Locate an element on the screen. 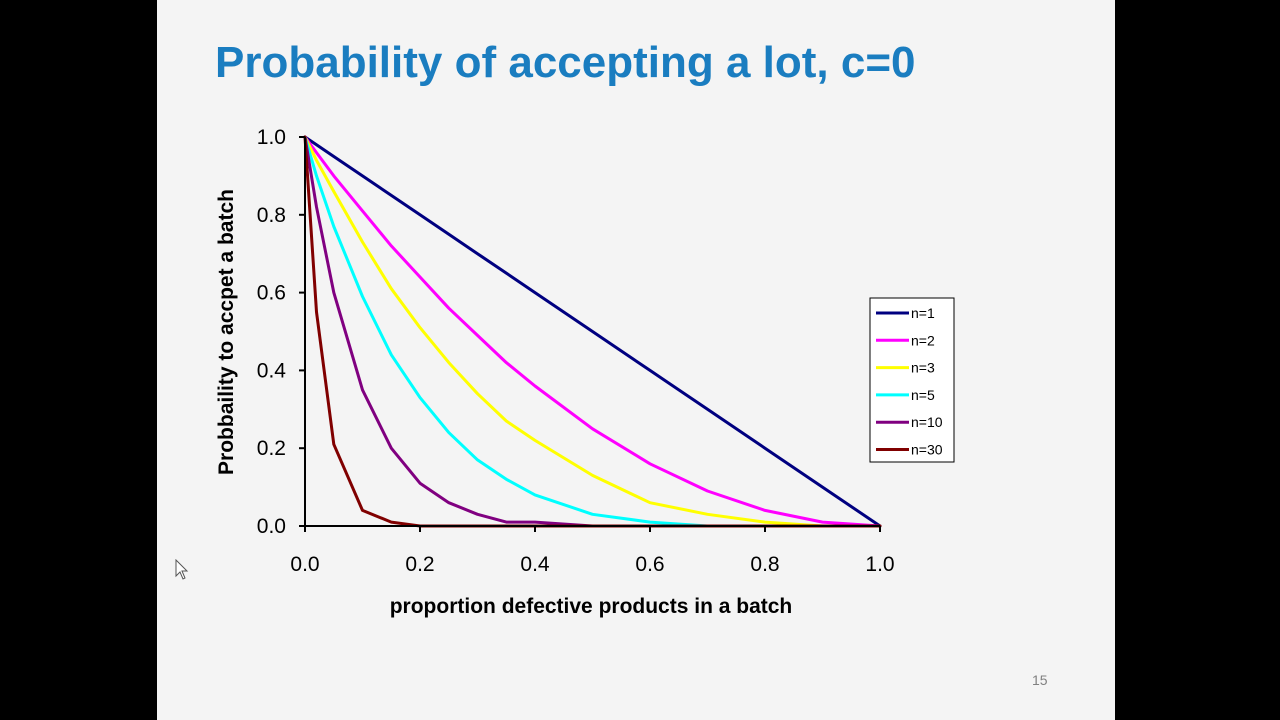 Image resolution: width=1280 pixels, height=720 pixels. legend-label: n=30 is located at coordinates (927, 450).